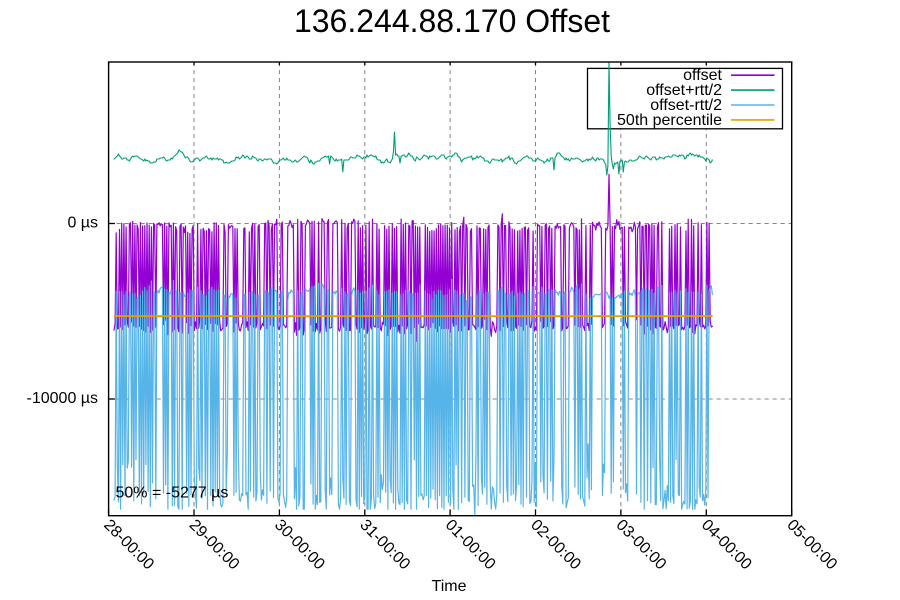 The width and height of the screenshot is (900, 600). Describe the element at coordinates (702, 75) in the screenshot. I see `svg-text: offset` at that location.